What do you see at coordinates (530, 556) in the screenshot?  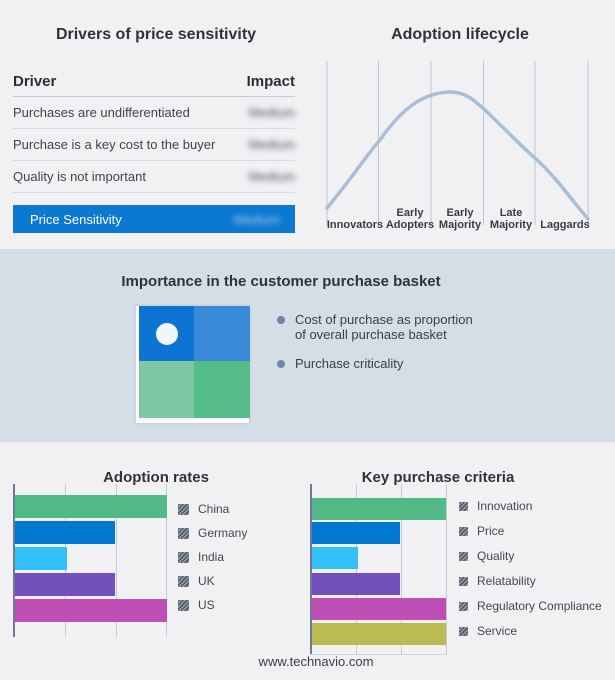 I see `legend-item: Quality` at bounding box center [530, 556].